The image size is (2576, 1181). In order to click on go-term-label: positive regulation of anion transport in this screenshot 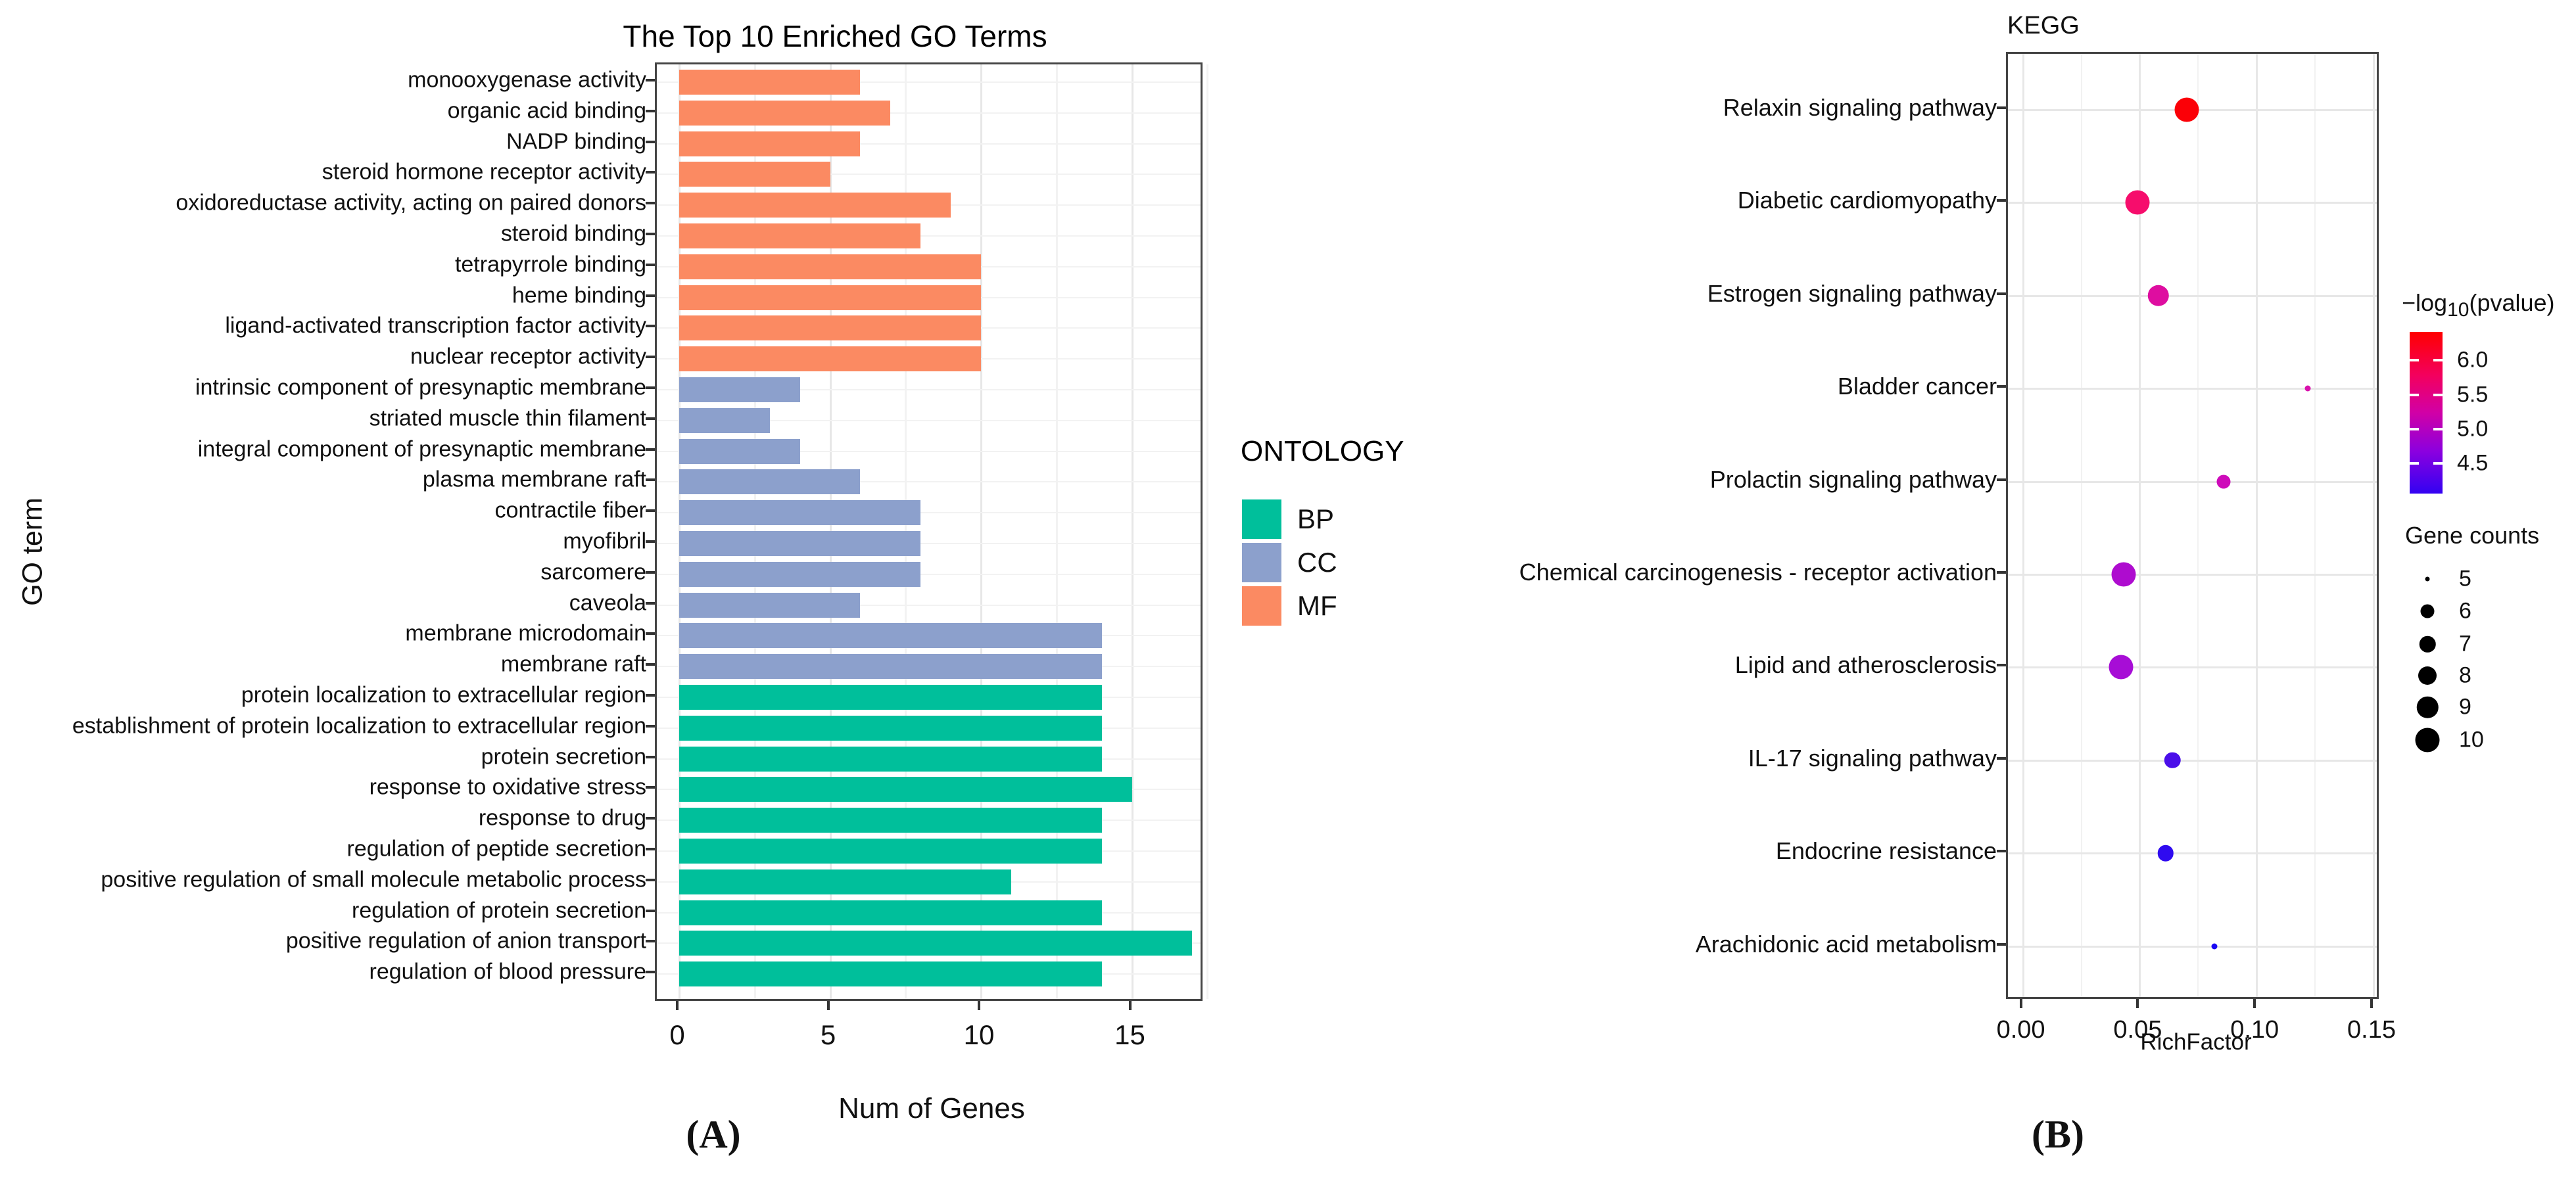, I will do `click(466, 941)`.